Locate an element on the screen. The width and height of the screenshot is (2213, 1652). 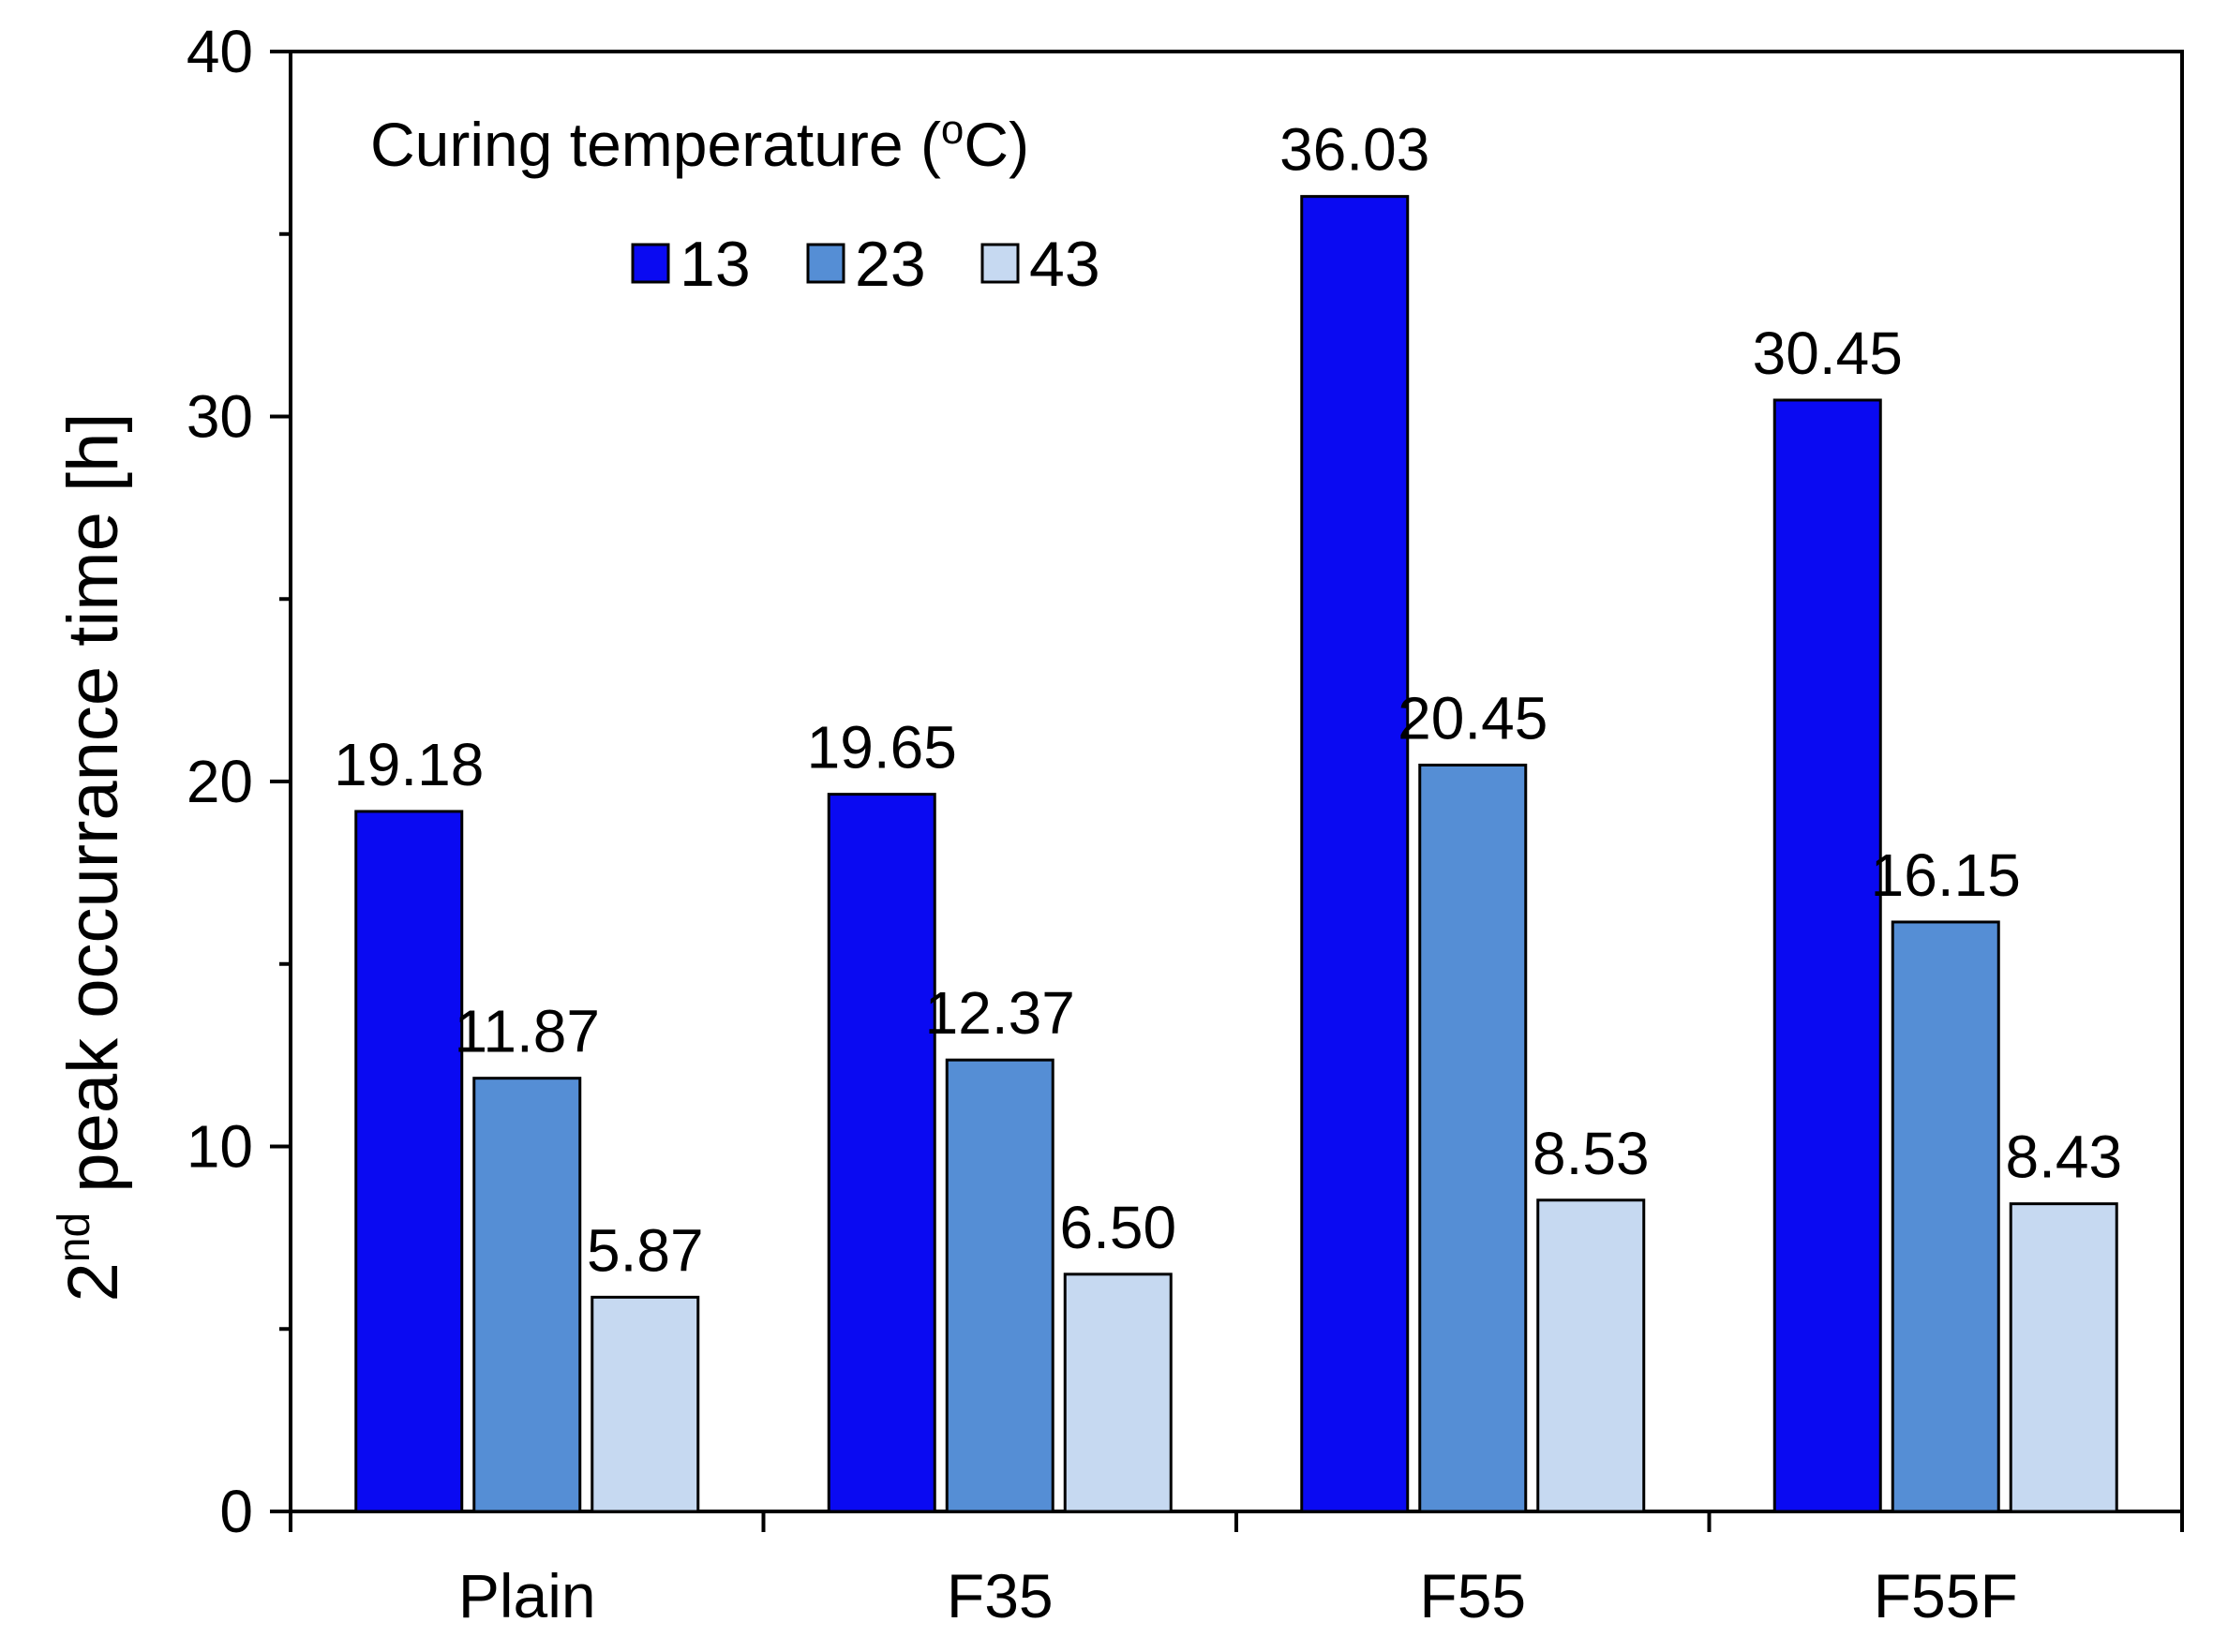
x-category-label: Plain is located at coordinates (527, 1595).